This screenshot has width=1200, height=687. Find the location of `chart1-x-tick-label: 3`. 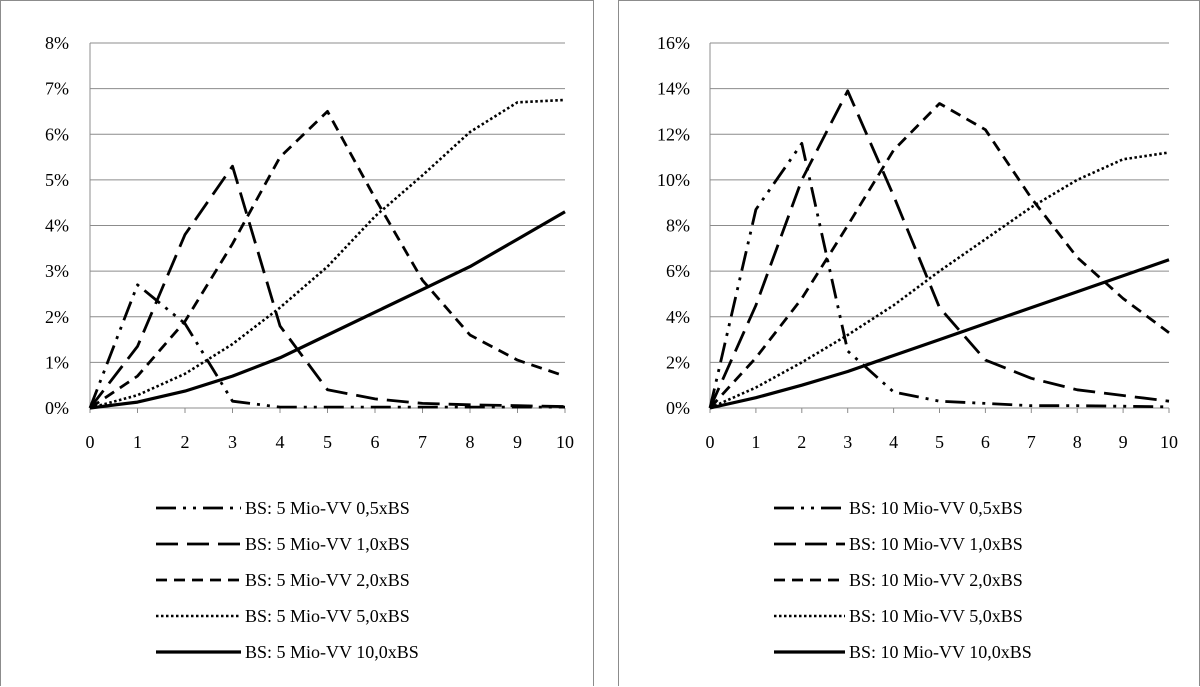

chart1-x-tick-label: 3 is located at coordinates (847, 442).